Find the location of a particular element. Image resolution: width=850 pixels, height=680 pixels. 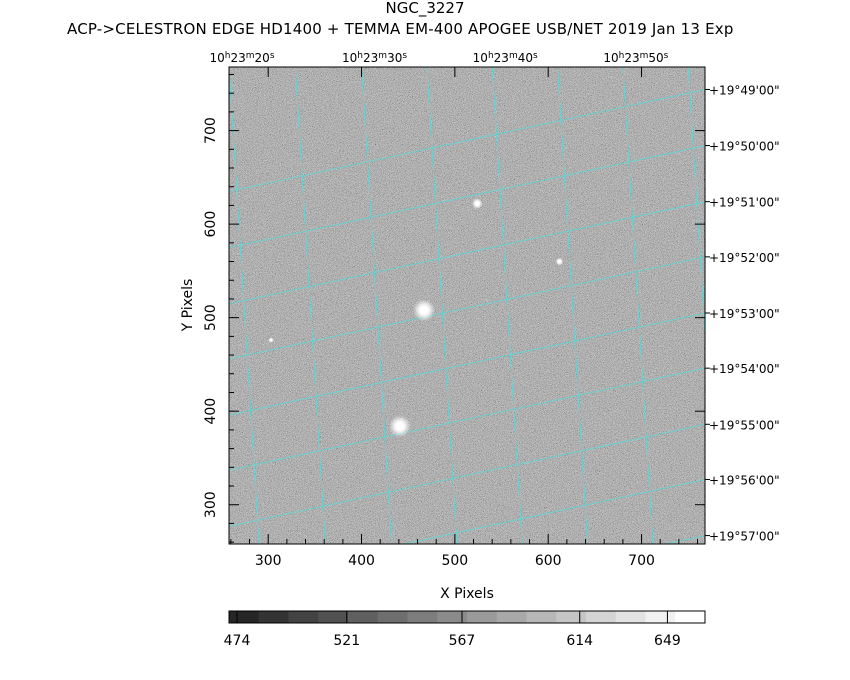

star-field is located at coordinates (416, 318).